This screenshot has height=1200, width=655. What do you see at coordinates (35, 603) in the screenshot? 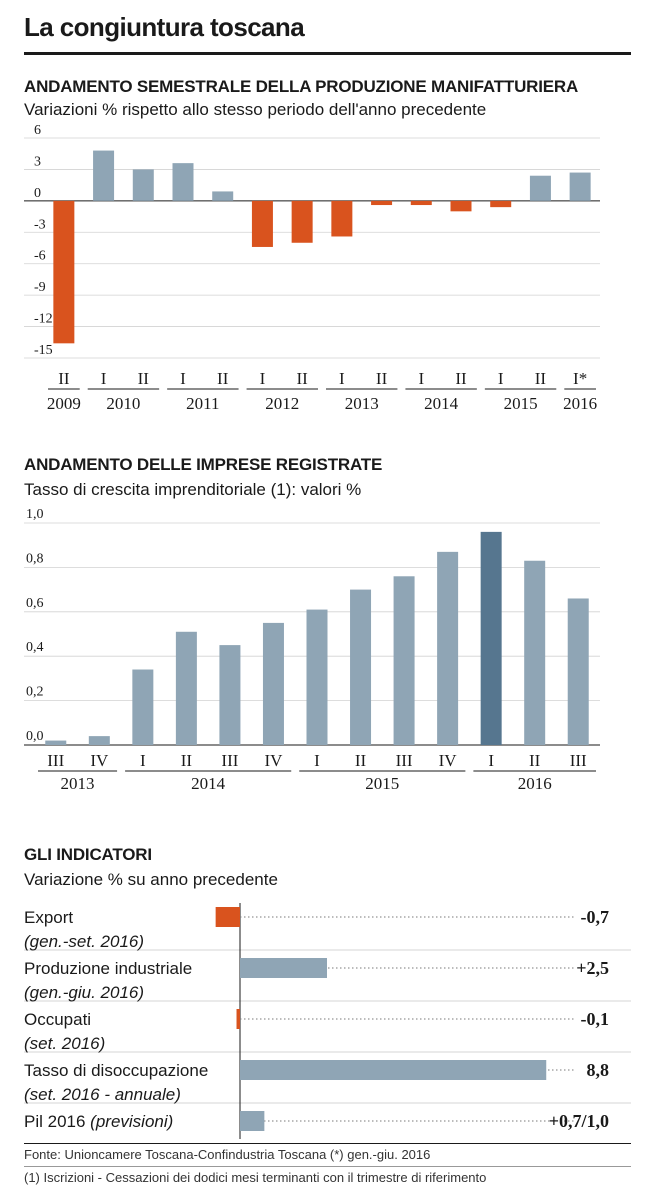
I see `chart2-ytick-label: 0,6` at bounding box center [35, 603].